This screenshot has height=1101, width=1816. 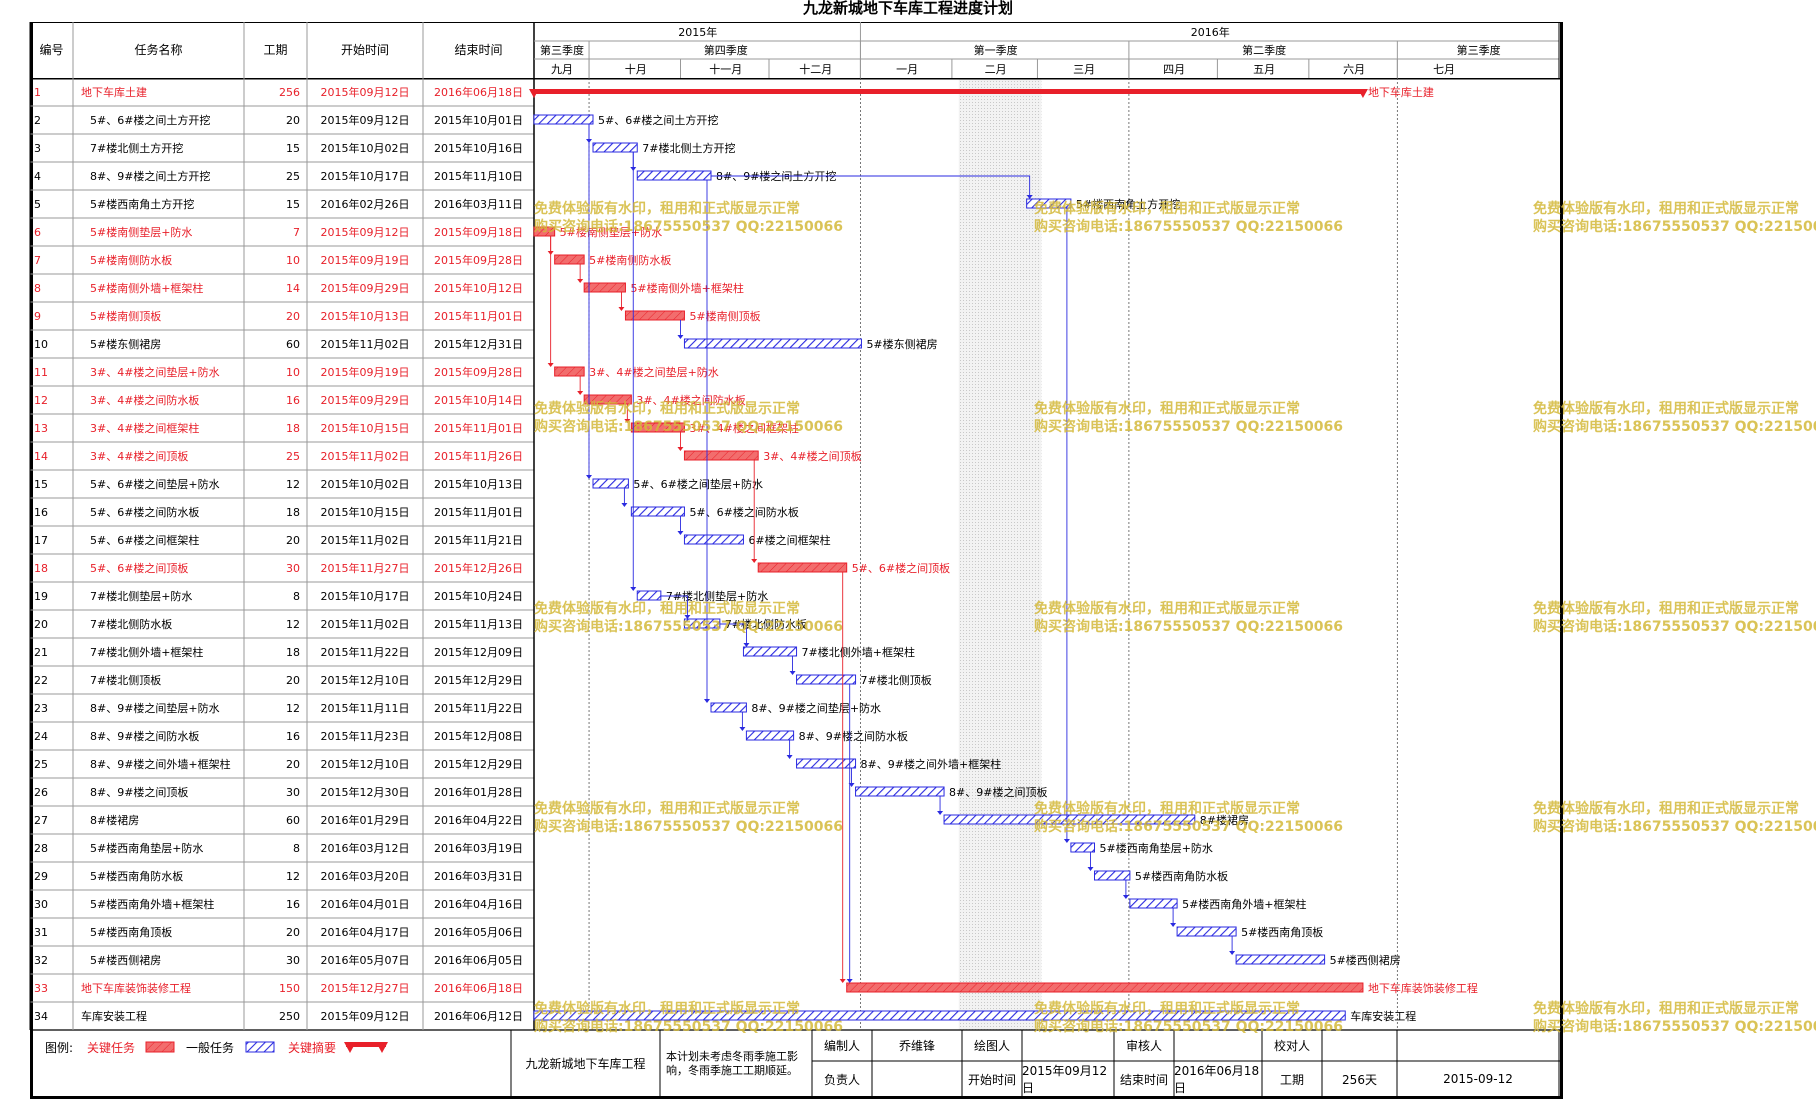 I want to click on task-start: 2015年10月17日, so click(x=365, y=596).